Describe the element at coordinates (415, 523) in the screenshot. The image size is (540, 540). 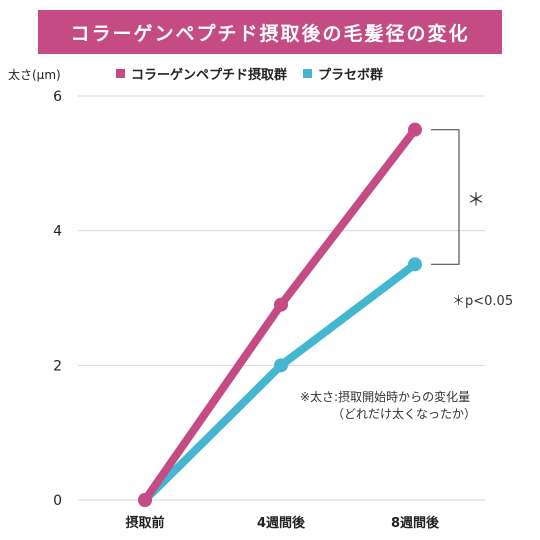
I see `x-tick-label-2: 8週間後` at that location.